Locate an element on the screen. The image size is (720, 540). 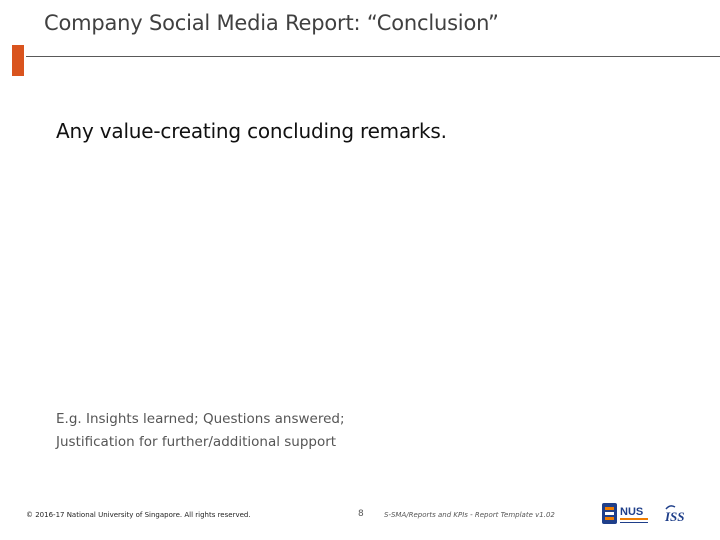
footer-page-number: 8 is located at coordinates (361, 514).